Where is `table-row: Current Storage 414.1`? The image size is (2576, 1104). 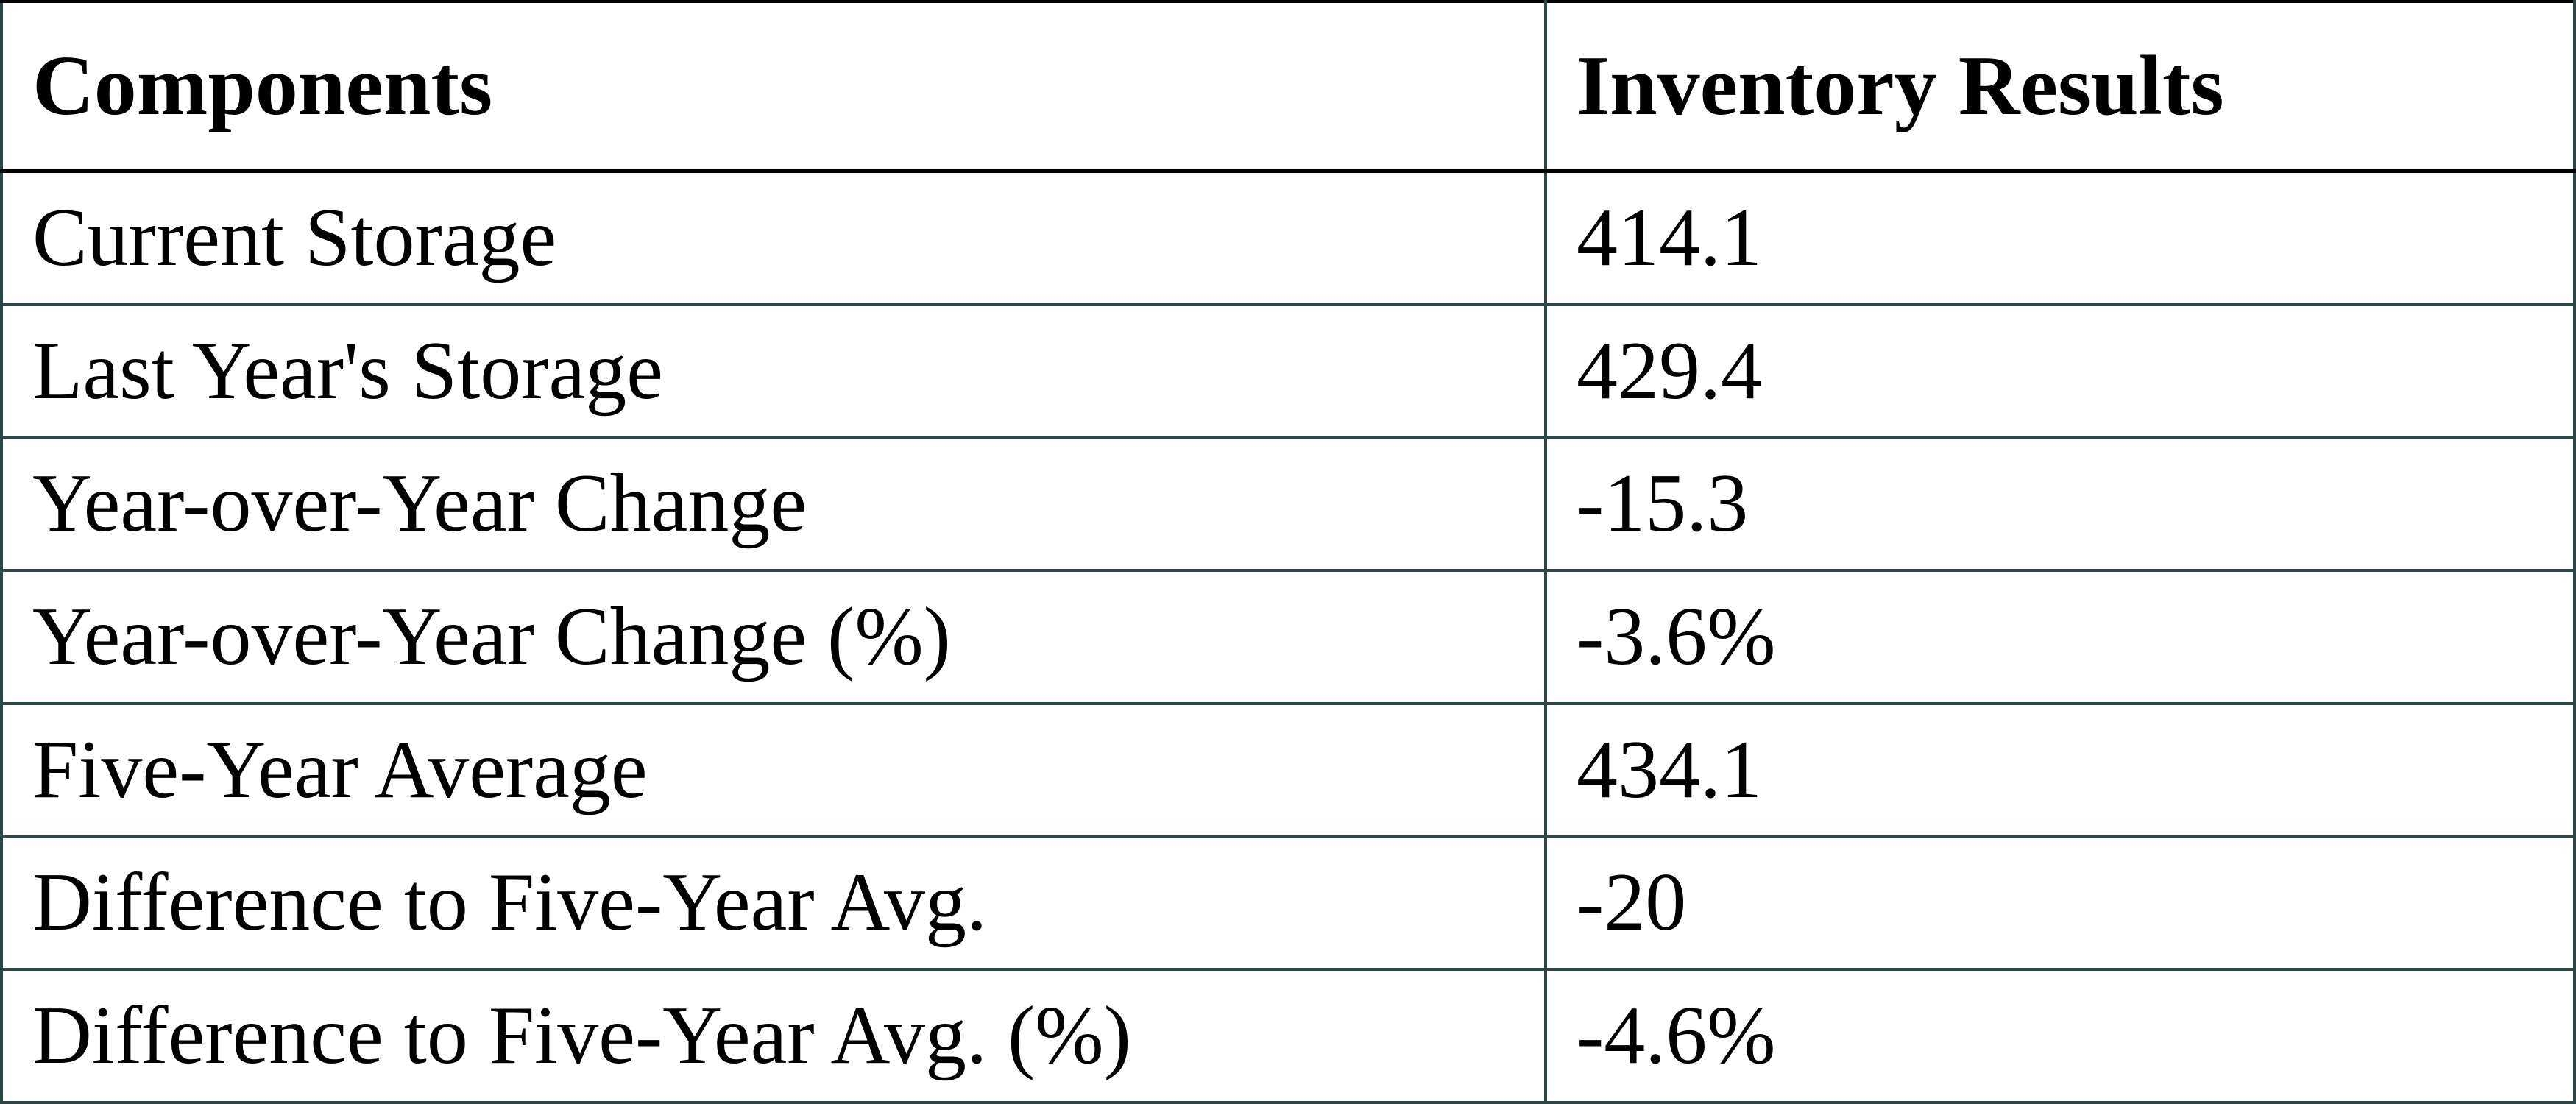
table-row: Current Storage 414.1 is located at coordinates (1288, 237).